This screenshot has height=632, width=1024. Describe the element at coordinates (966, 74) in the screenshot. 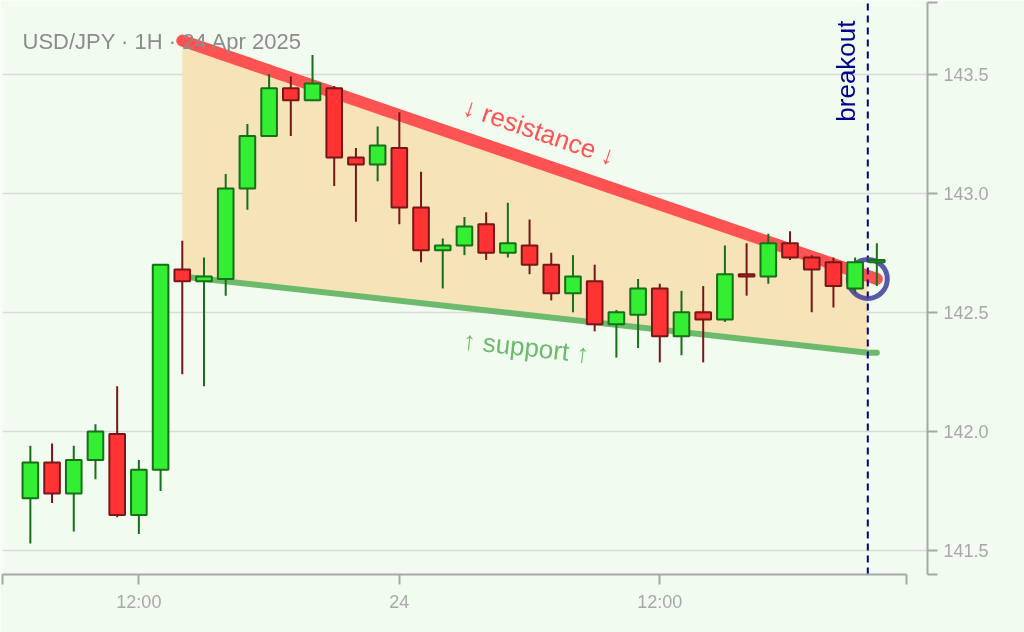

I see `y-tick-label: 143.5` at that location.